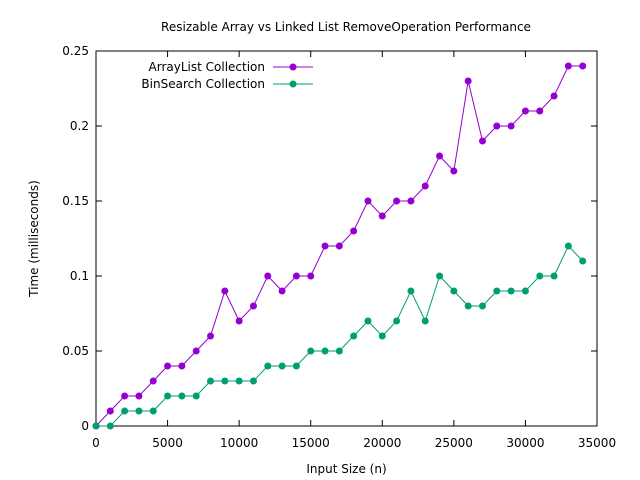 The image size is (640, 480). I want to click on x-tick-label: 10000, so click(239, 443).